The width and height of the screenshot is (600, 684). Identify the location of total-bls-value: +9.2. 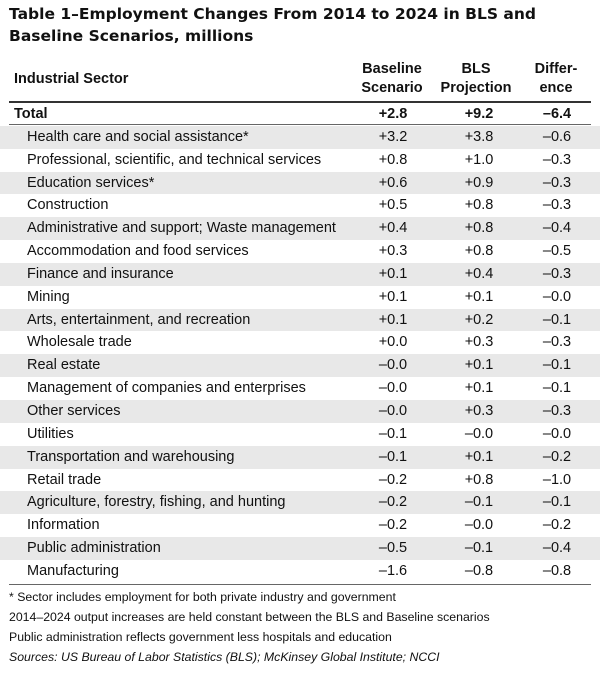
(479, 114).